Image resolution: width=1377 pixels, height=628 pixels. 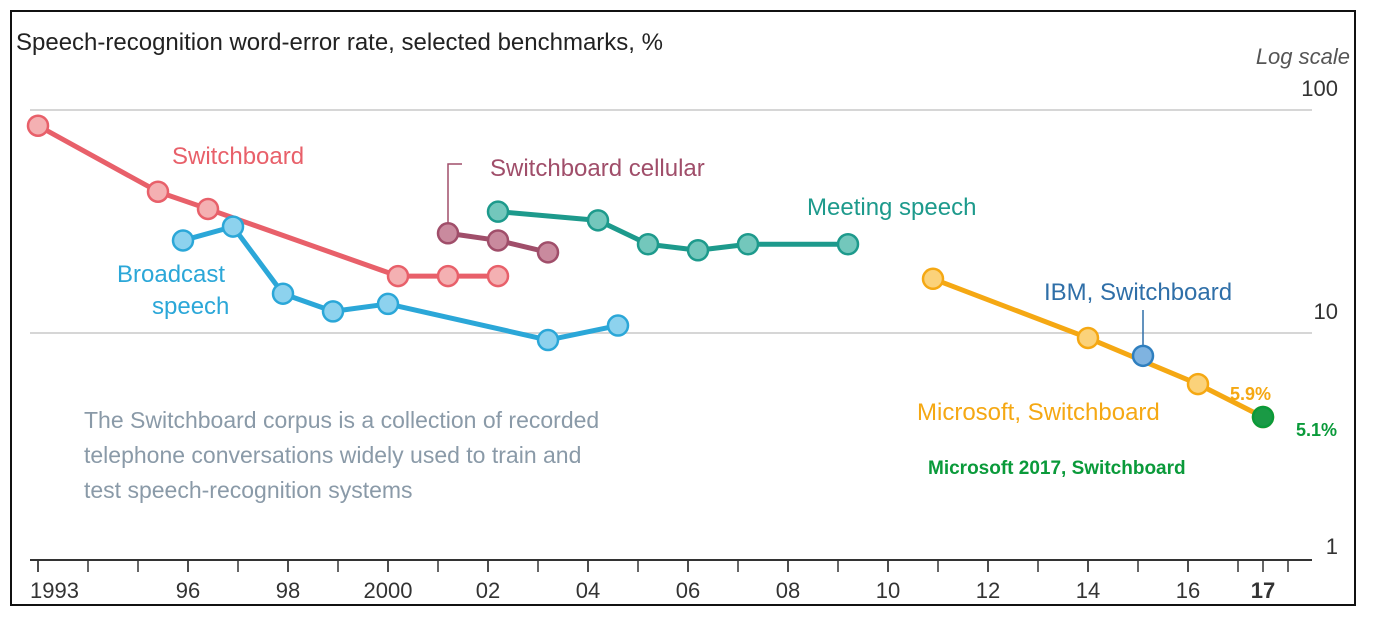 What do you see at coordinates (891, 207) in the screenshot?
I see `series-label: Meeting speech` at bounding box center [891, 207].